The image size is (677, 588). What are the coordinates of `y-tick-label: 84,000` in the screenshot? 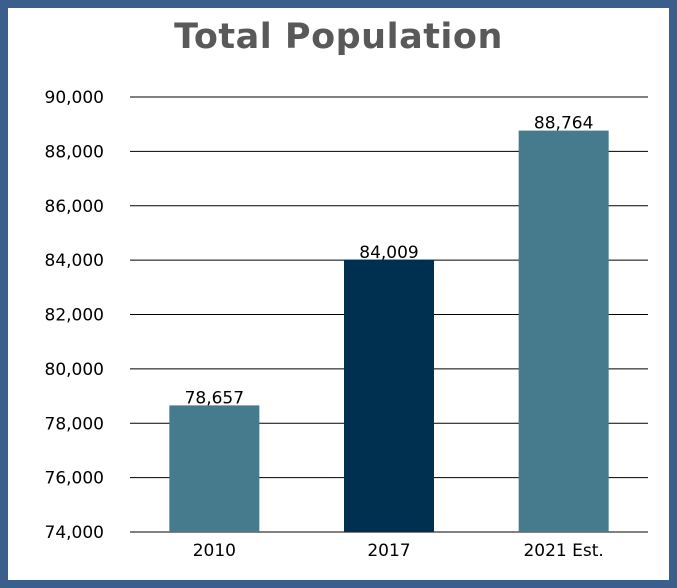 It's located at (74, 261).